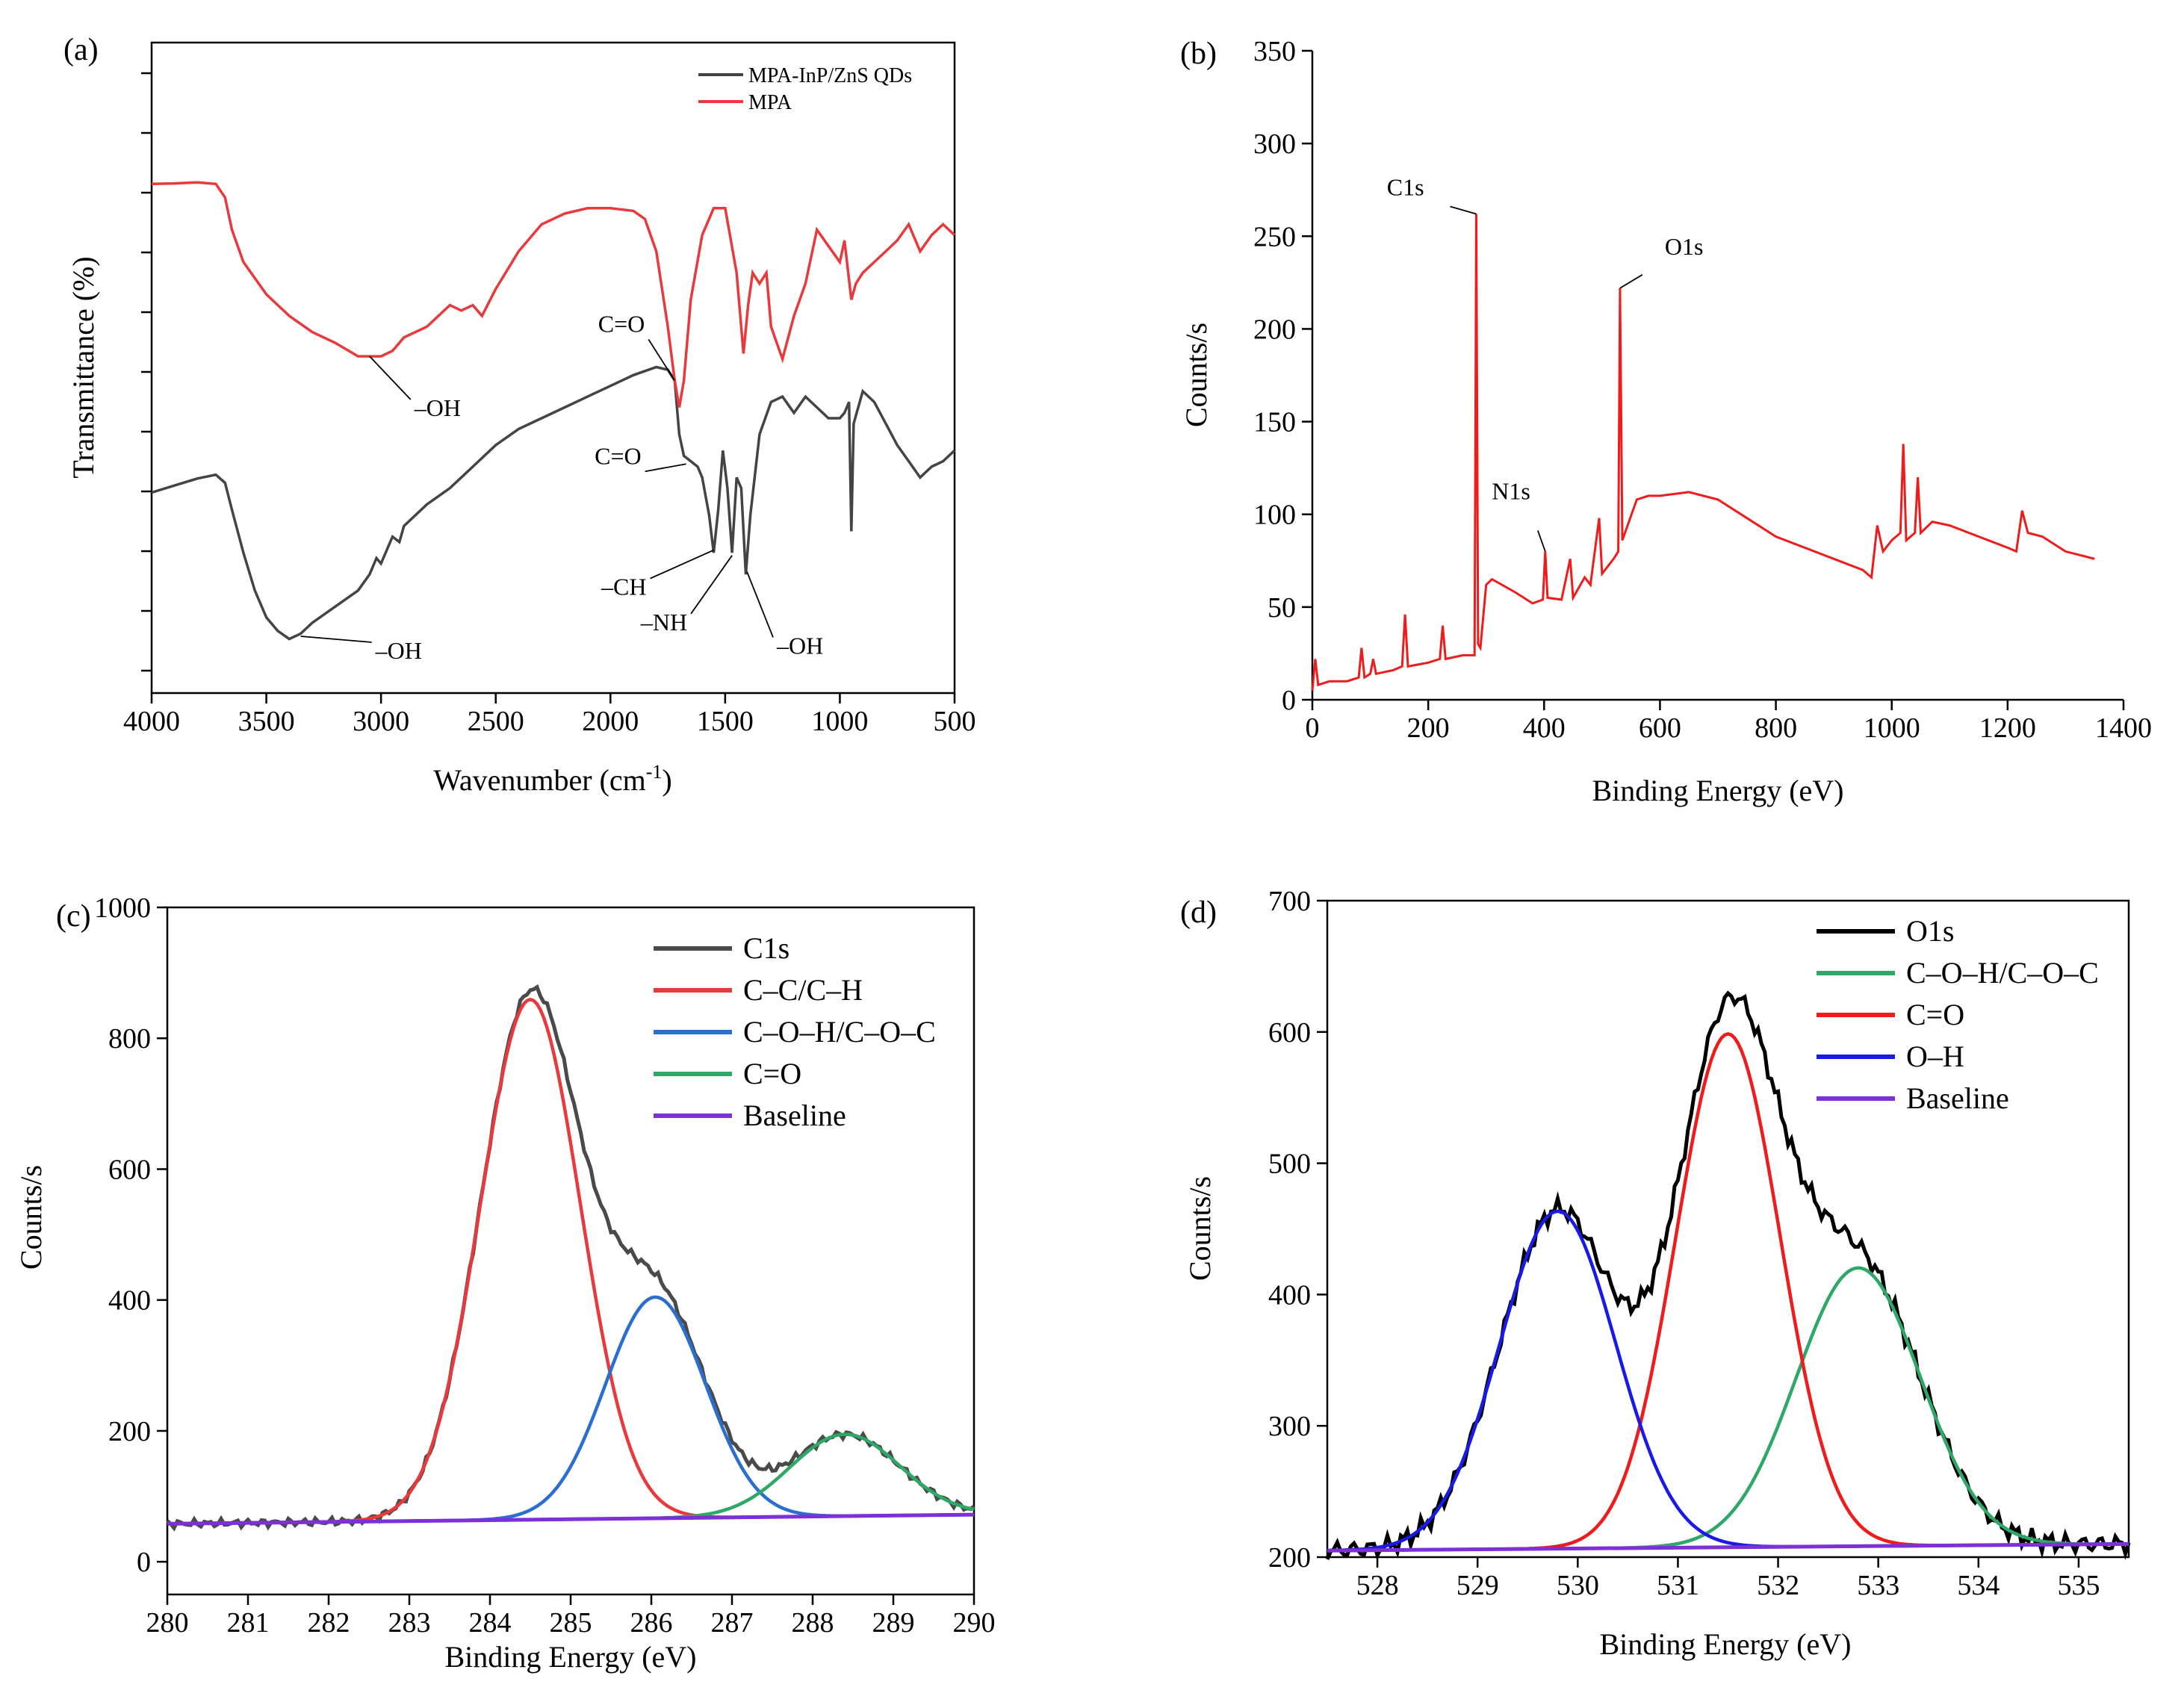  Describe the element at coordinates (1703, 453) in the screenshot. I see `series-survey` at that location.